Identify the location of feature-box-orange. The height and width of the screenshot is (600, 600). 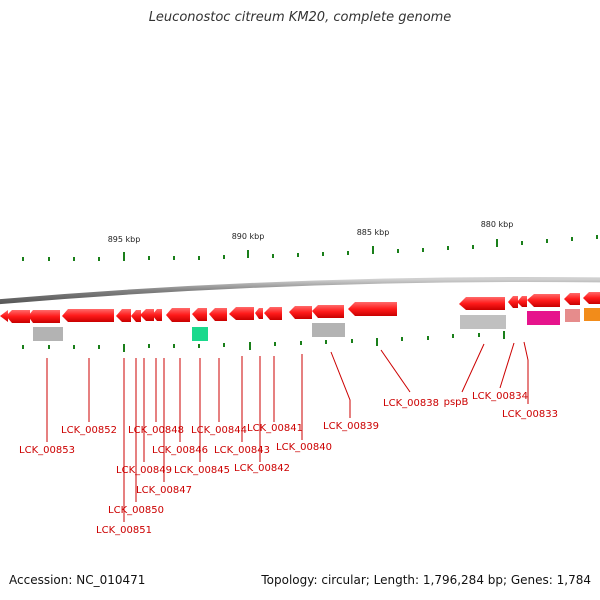
(592, 314).